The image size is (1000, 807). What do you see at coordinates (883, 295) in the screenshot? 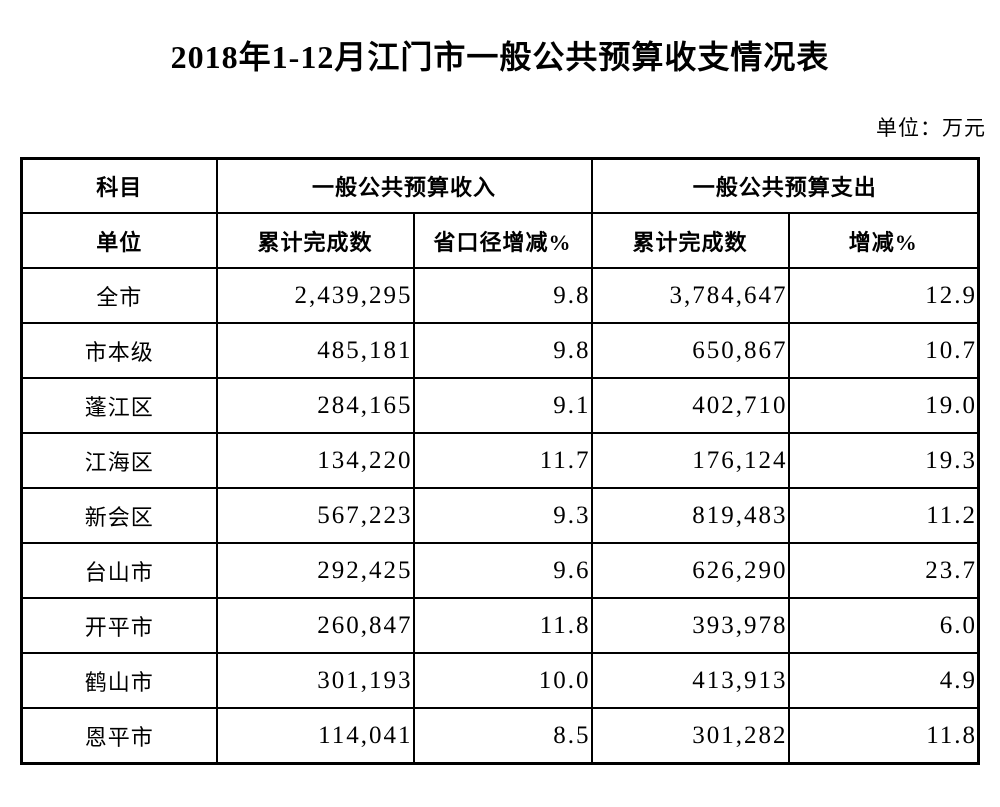
I see `cell-expense-change: 12.9` at bounding box center [883, 295].